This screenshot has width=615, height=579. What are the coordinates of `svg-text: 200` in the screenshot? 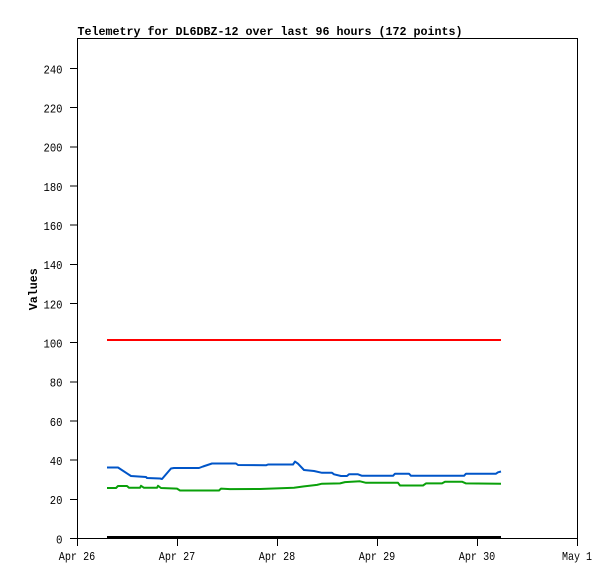 It's located at (53, 149).